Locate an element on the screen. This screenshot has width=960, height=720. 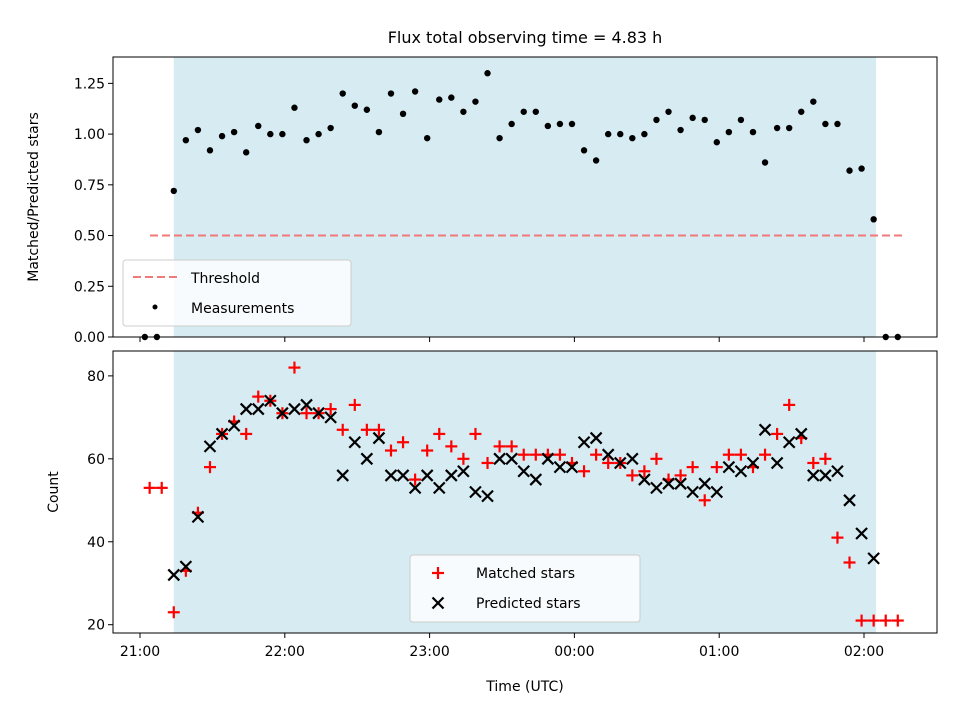
top-x-ticks is located at coordinates (502, 339).